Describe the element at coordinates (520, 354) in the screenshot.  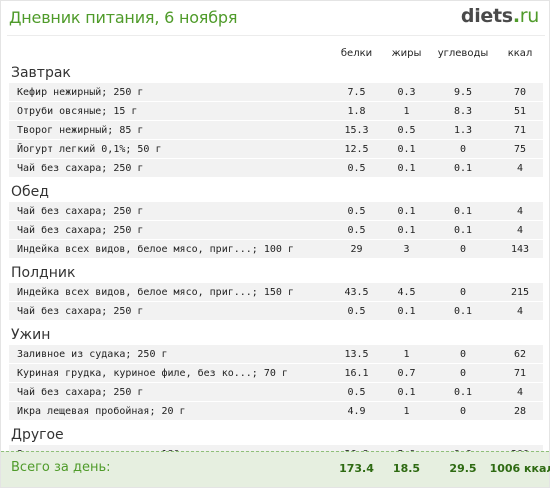
I see `kcal-value: 62` at that location.